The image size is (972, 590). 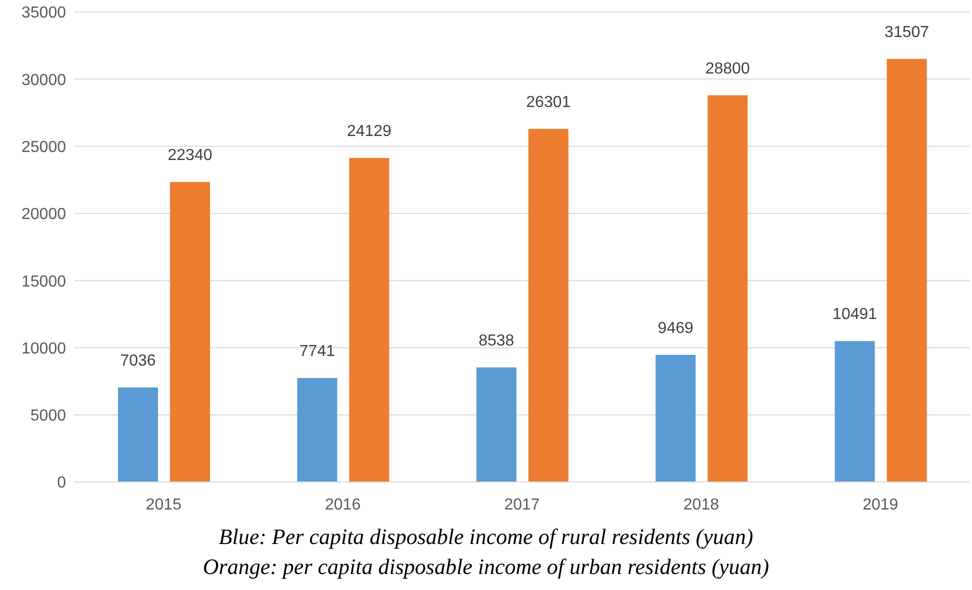 I want to click on y-tick-label: 30000, so click(x=44, y=80).